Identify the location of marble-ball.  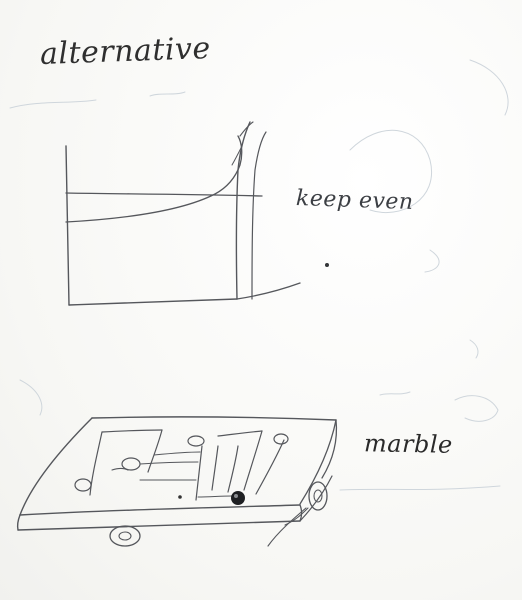
(238, 498).